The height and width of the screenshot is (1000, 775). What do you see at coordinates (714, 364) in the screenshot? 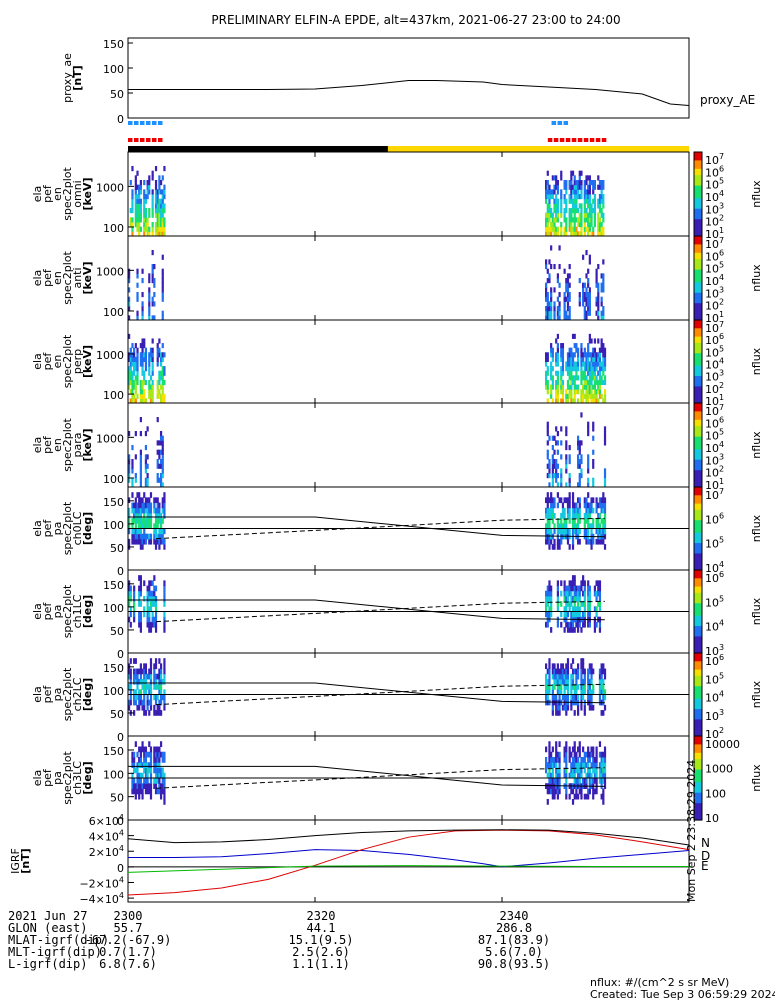
I see `tick-label: 104` at bounding box center [714, 364].